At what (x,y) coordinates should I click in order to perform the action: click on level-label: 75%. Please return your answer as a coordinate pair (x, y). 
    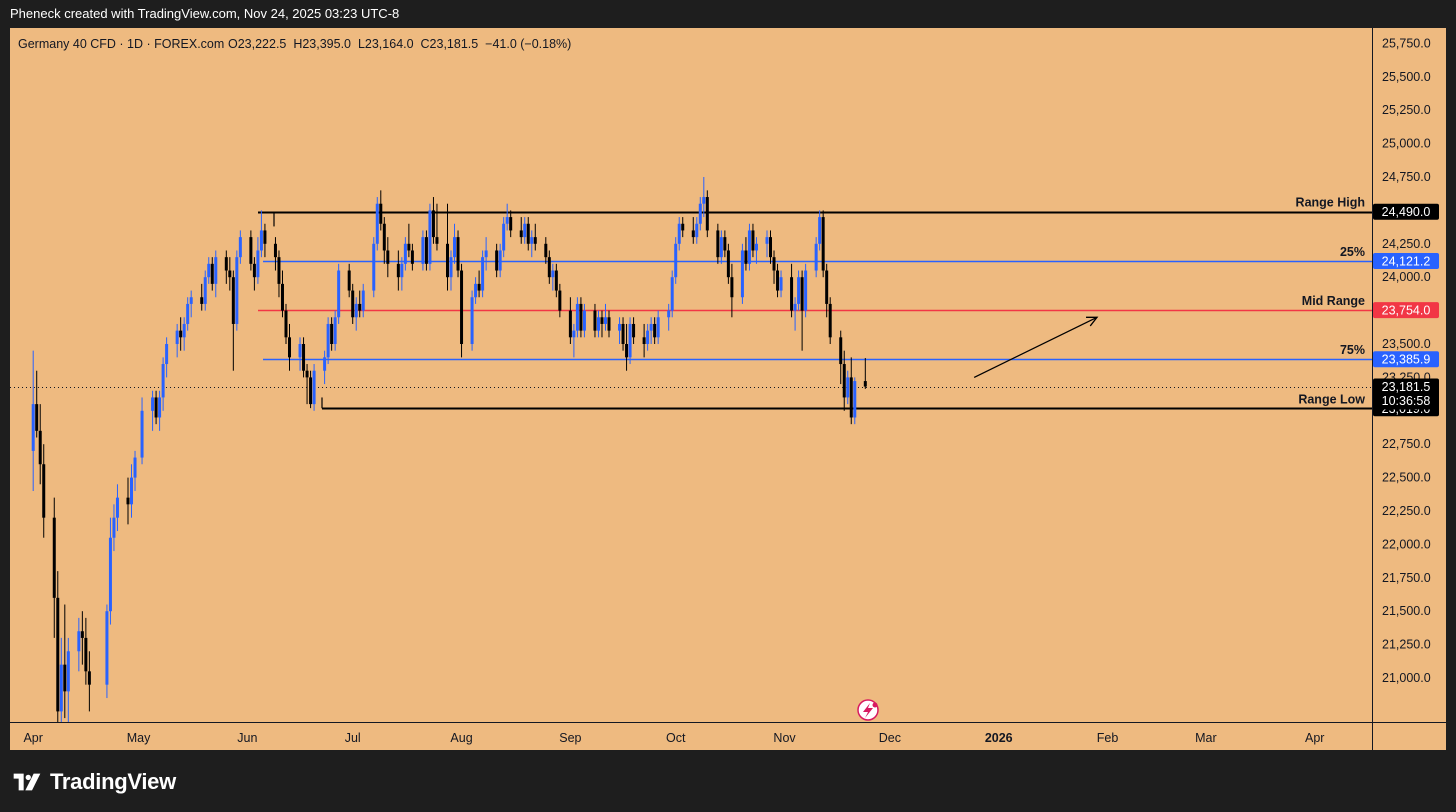
    Looking at the image, I should click on (1352, 350).